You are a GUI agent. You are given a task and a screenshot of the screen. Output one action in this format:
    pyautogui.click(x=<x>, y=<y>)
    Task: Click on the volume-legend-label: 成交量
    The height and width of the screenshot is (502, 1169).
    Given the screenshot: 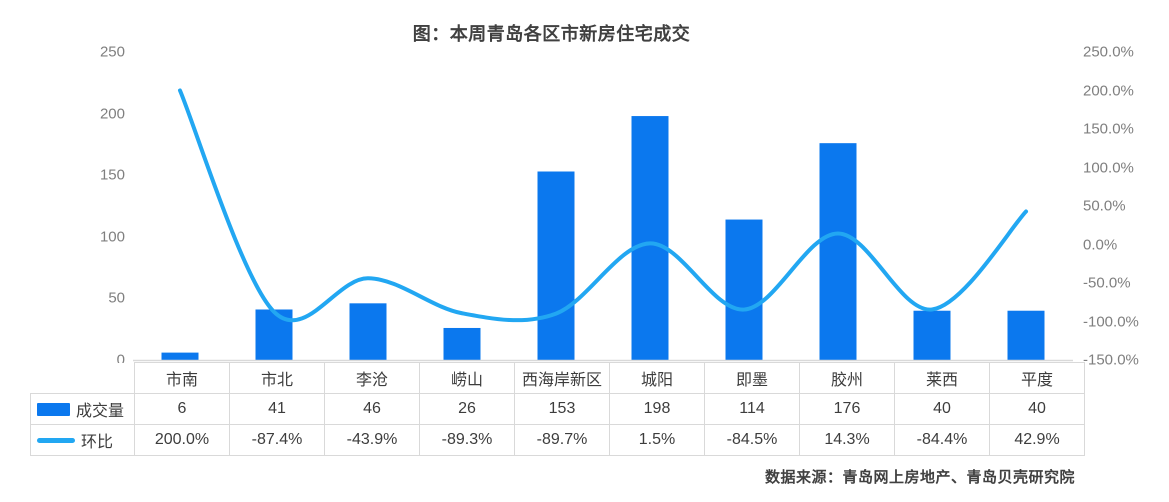 What is the action you would take?
    pyautogui.click(x=100, y=411)
    